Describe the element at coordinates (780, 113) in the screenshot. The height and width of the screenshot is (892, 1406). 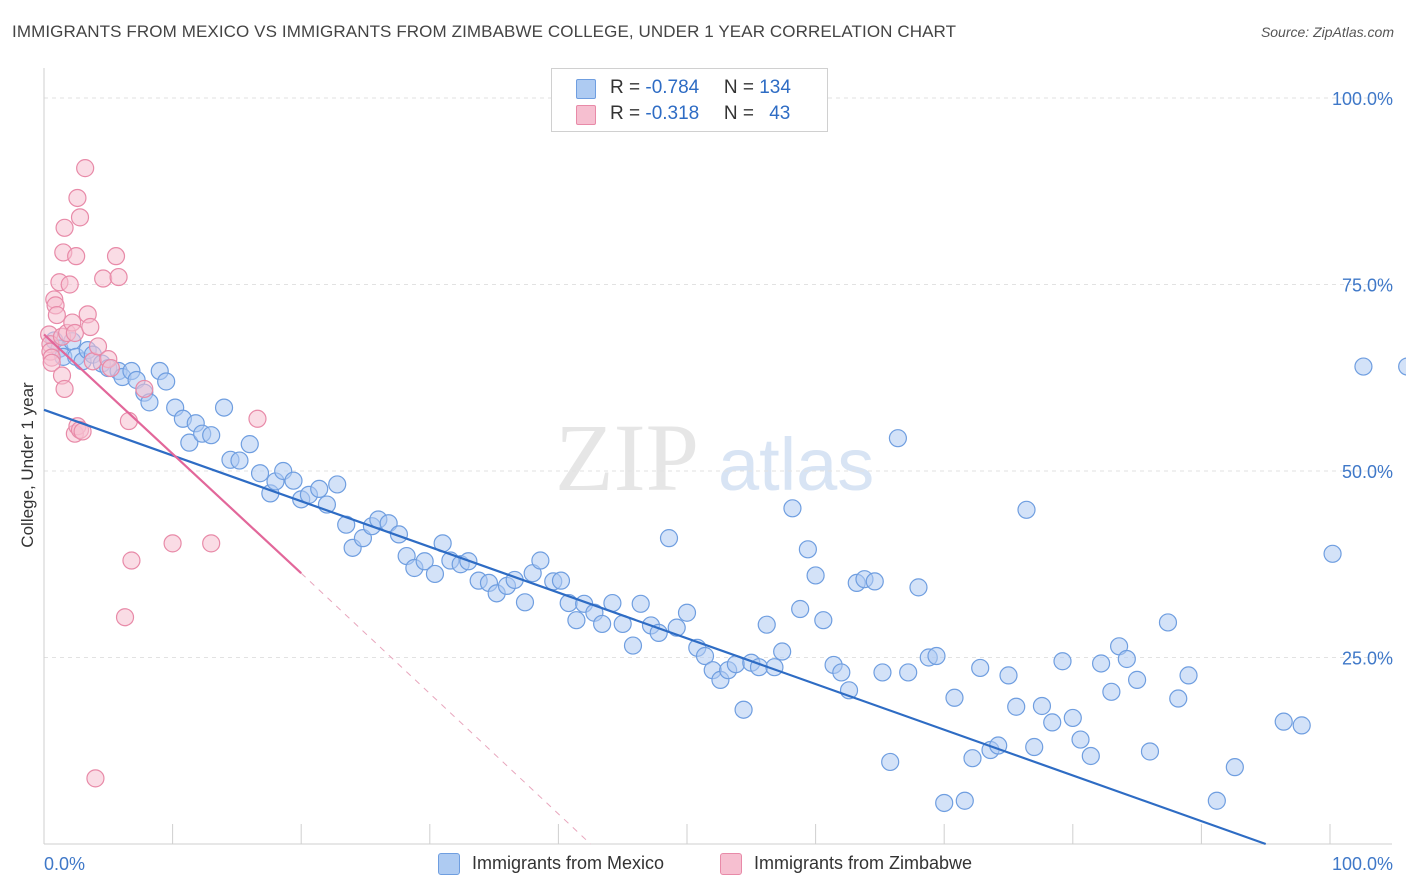
I see `legend-n-value-zimbabwe: 43` at that location.